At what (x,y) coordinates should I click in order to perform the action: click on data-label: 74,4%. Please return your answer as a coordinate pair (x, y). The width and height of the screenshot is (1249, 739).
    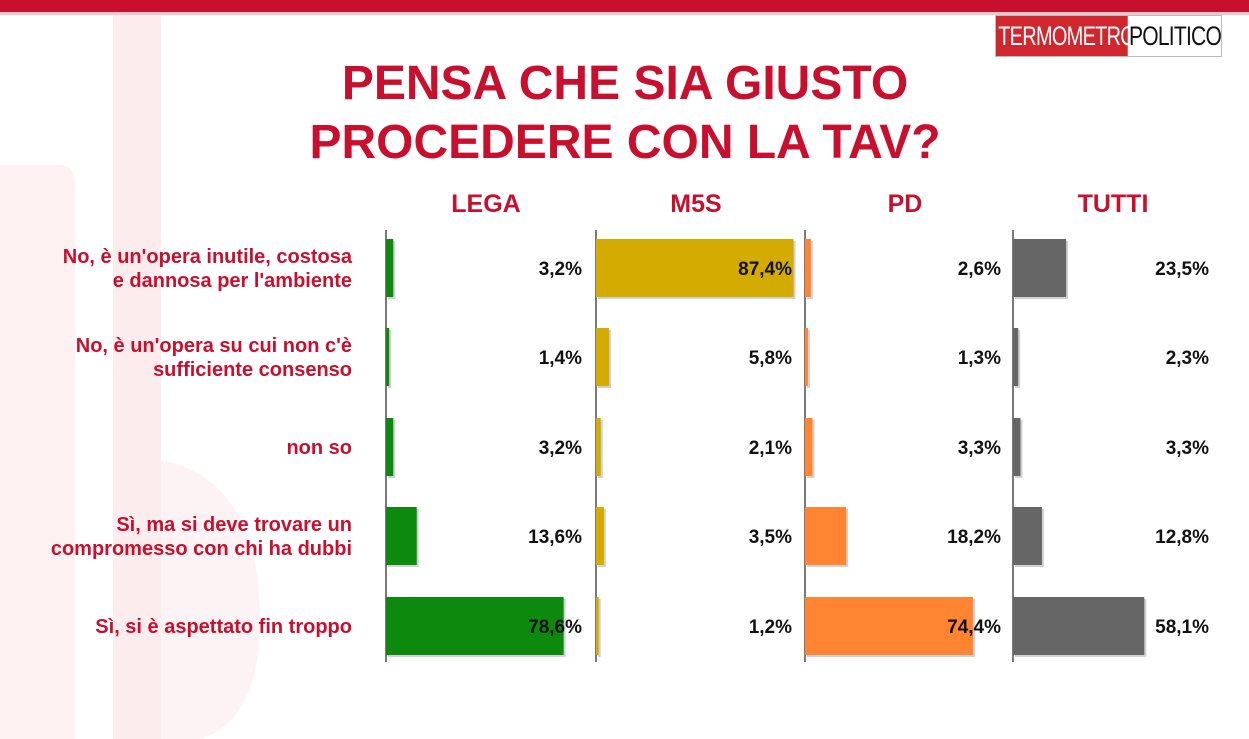
    Looking at the image, I should click on (974, 627).